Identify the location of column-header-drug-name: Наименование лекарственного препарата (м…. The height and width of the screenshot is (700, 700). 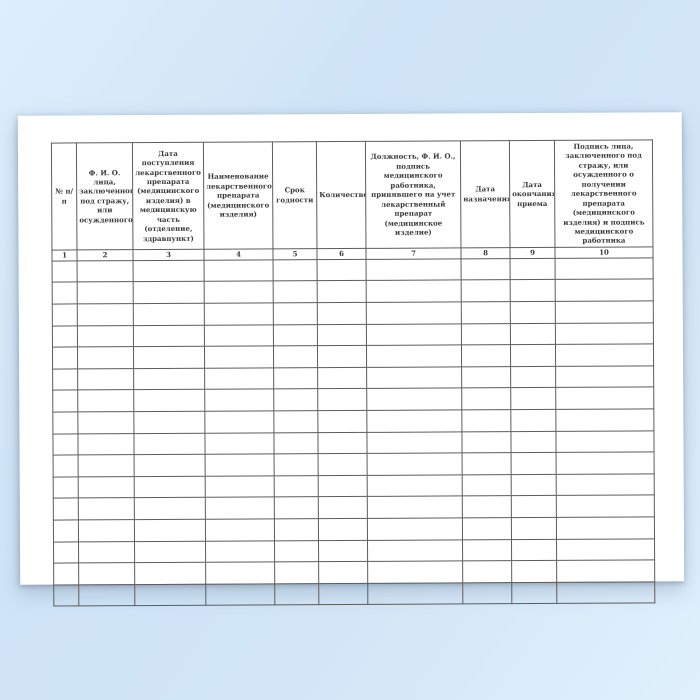
(238, 195).